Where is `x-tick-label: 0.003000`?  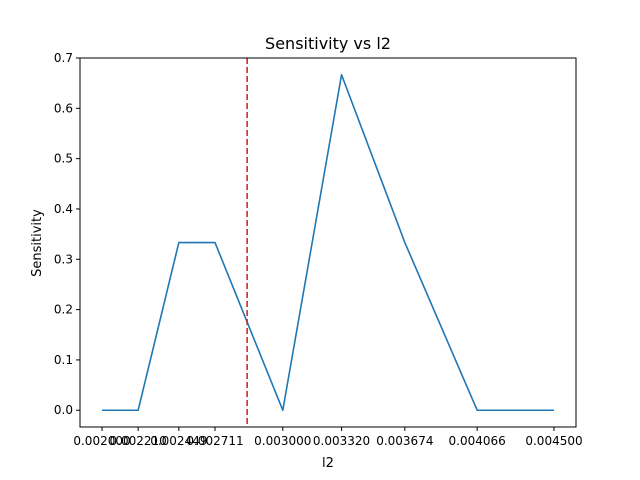 x-tick-label: 0.003000 is located at coordinates (282, 441).